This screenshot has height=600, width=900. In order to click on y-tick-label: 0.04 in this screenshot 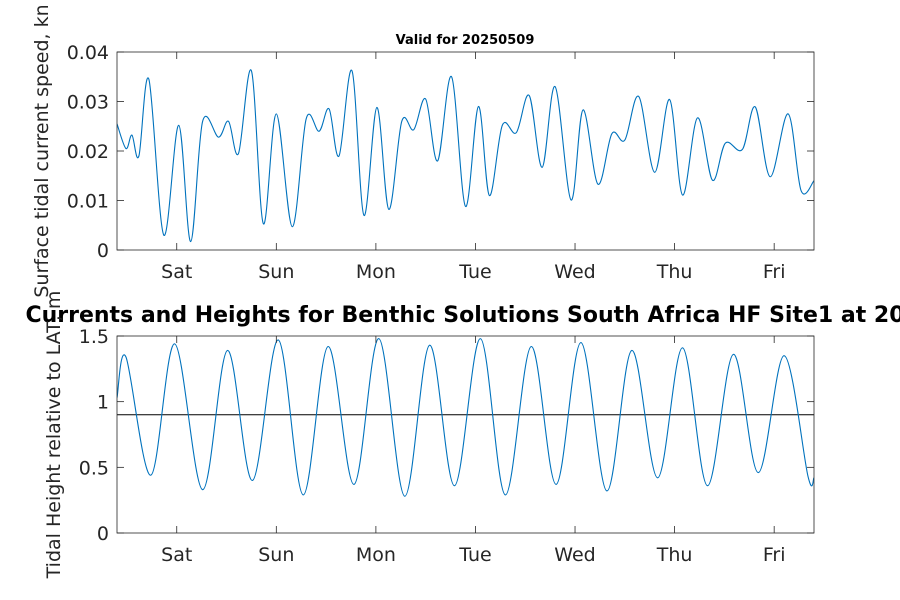, I will do `click(88, 53)`.